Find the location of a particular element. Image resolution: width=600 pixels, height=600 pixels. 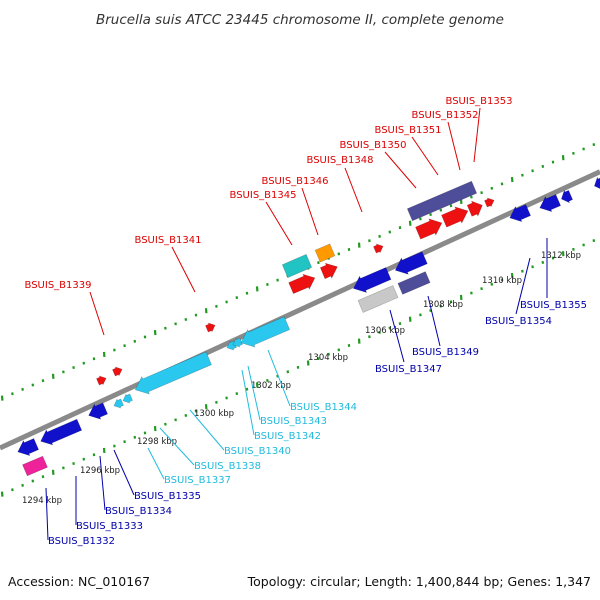

scale-label: 1302 kbp is located at coordinates (271, 386).